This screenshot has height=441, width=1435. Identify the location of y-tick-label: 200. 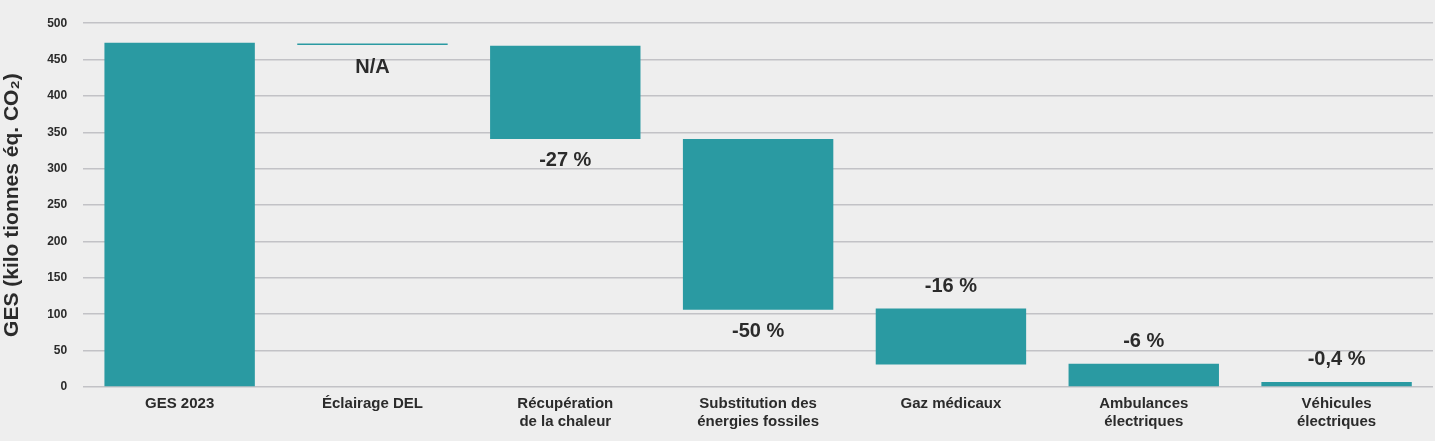
(57, 240).